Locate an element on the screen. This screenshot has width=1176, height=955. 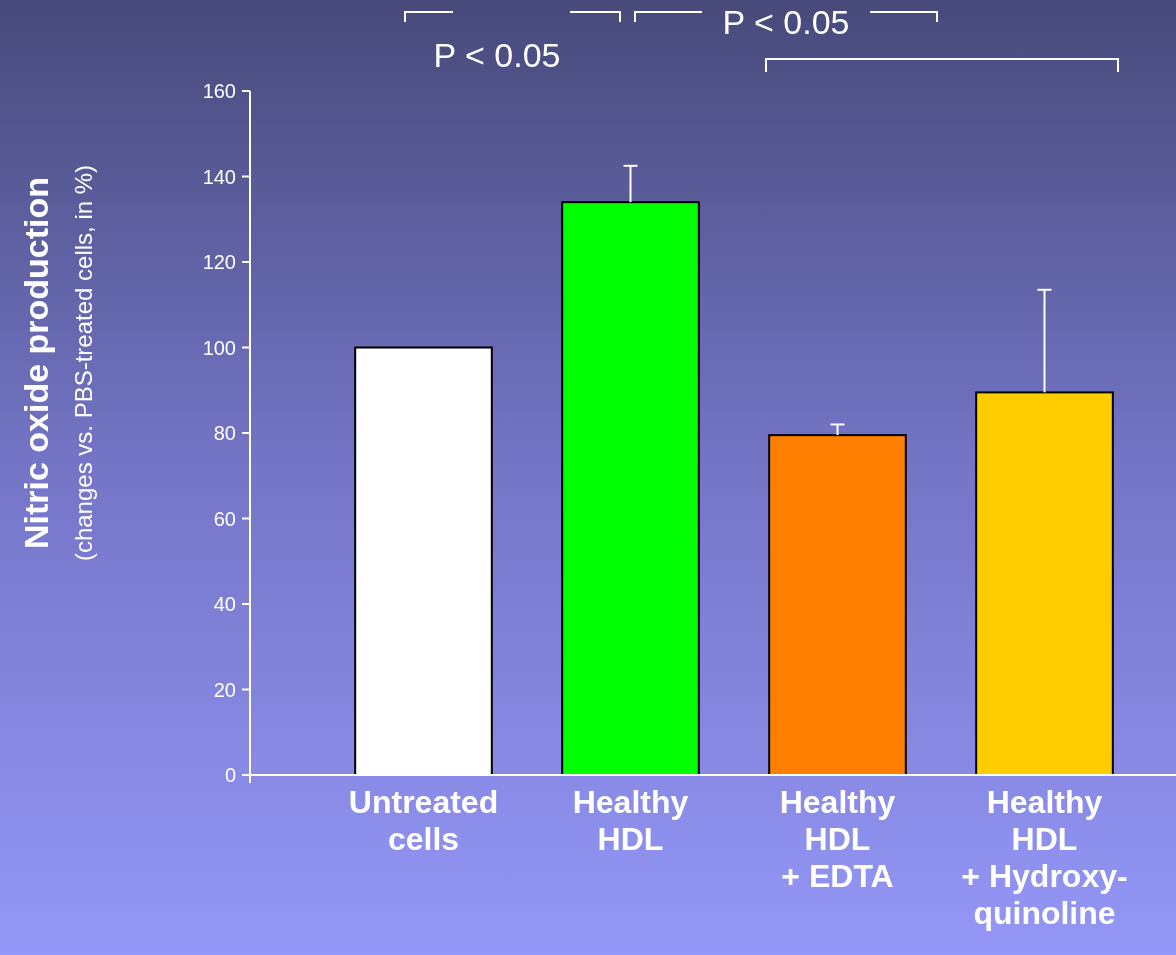
y-axis-title: Nitric oxide production (changes vs. PBS-treated cells, in %) is located at coordinates (57, 363).